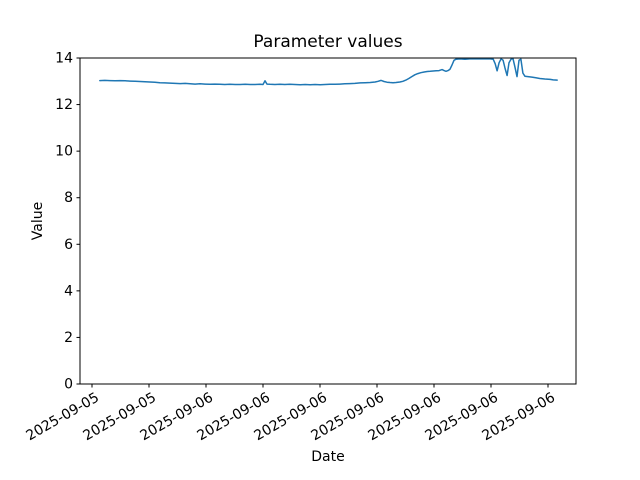 This screenshot has height=480, width=640. What do you see at coordinates (68, 385) in the screenshot?
I see `y-tick-label: 0` at bounding box center [68, 385].